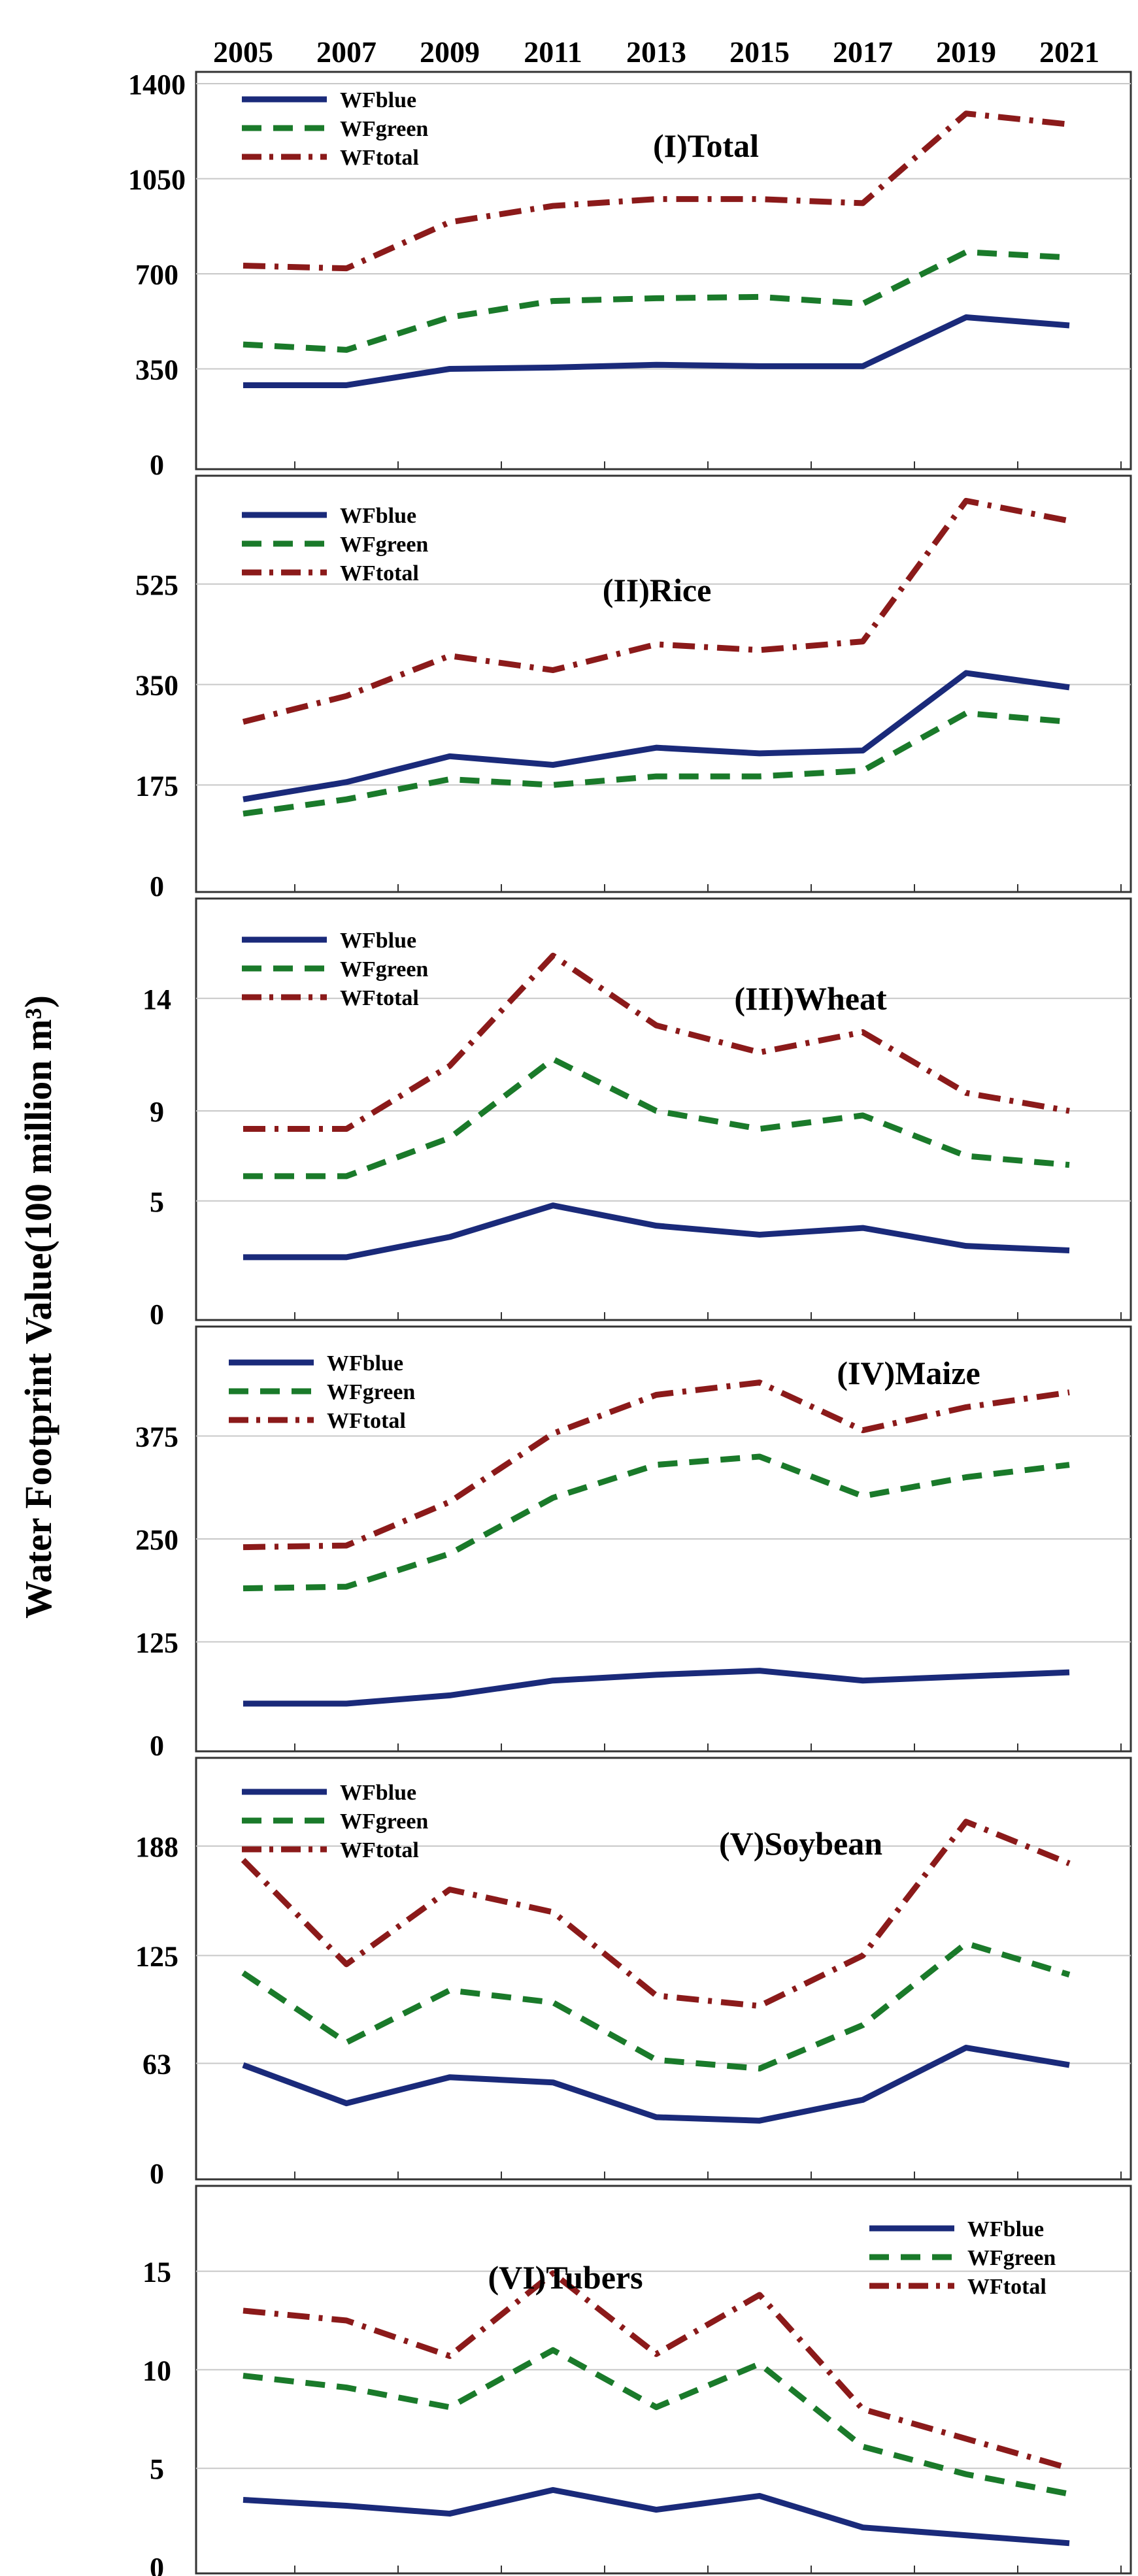  I want to click on panel-title: (III)Wheat, so click(810, 998).